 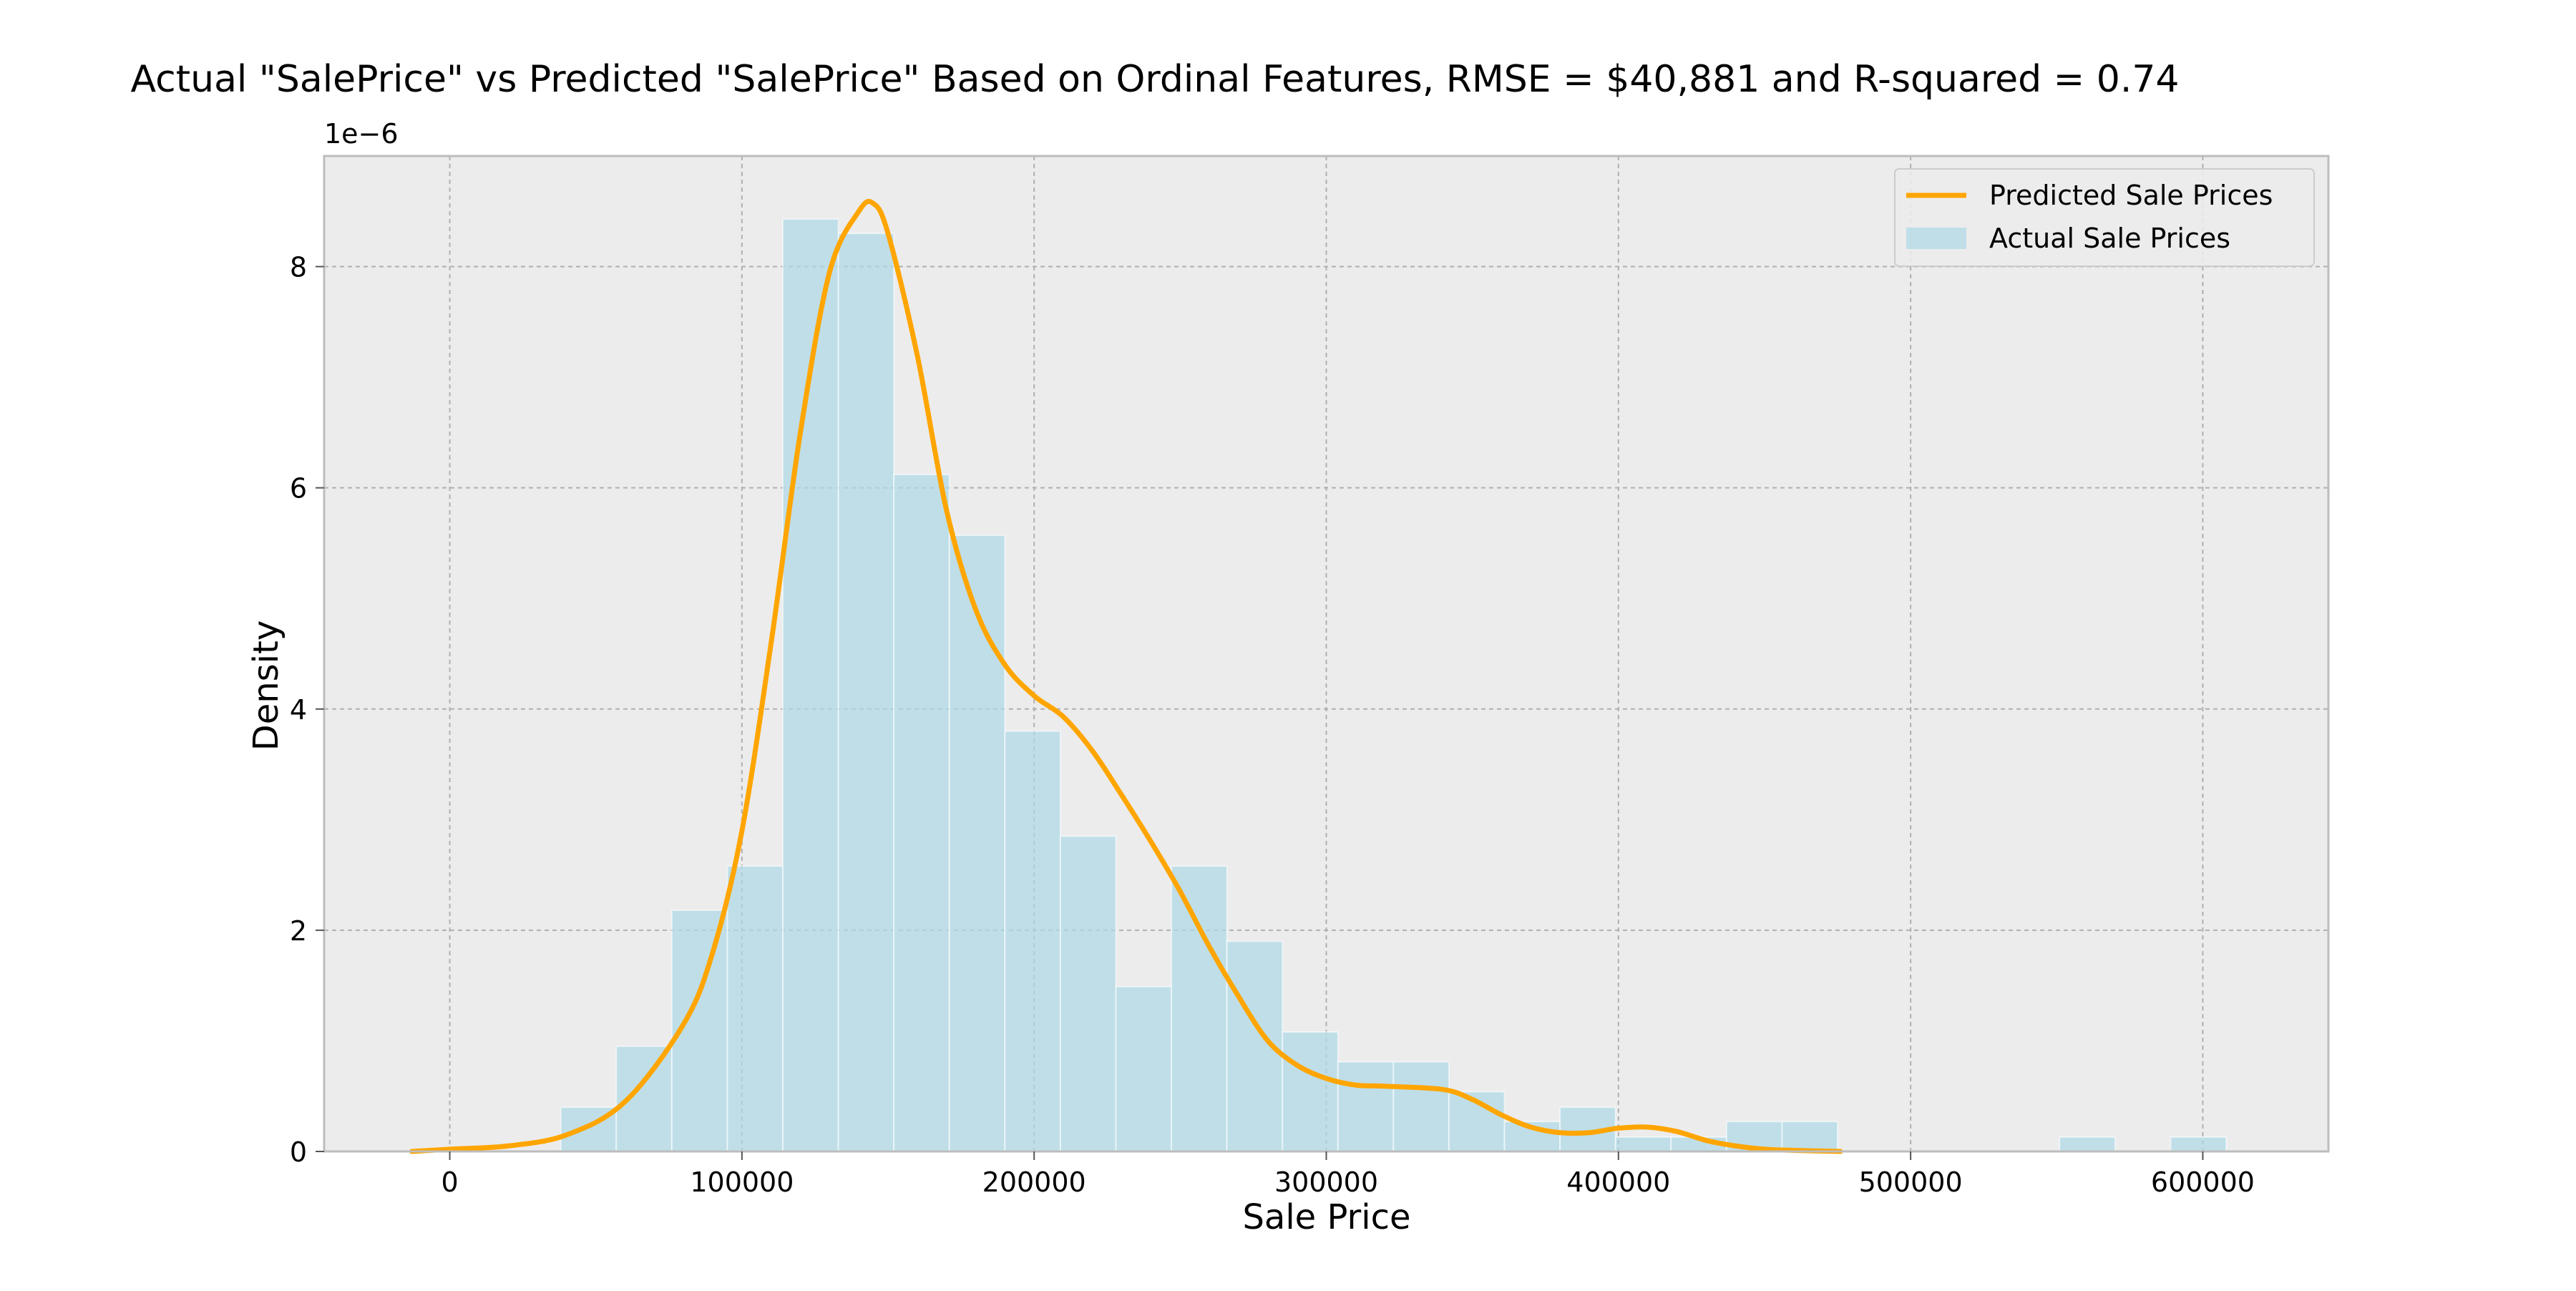 I want to click on legend-label-actual: Actual Sale Prices, so click(x=2109, y=238).